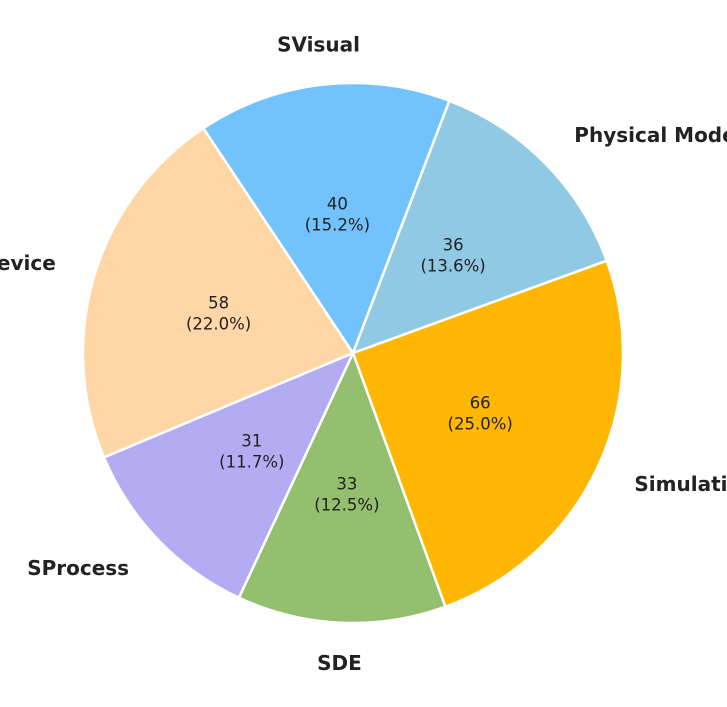 Image resolution: width=727 pixels, height=707 pixels. Describe the element at coordinates (337, 215) in the screenshot. I see `pie-value-label-svisual: 40 (15.2%)` at that location.